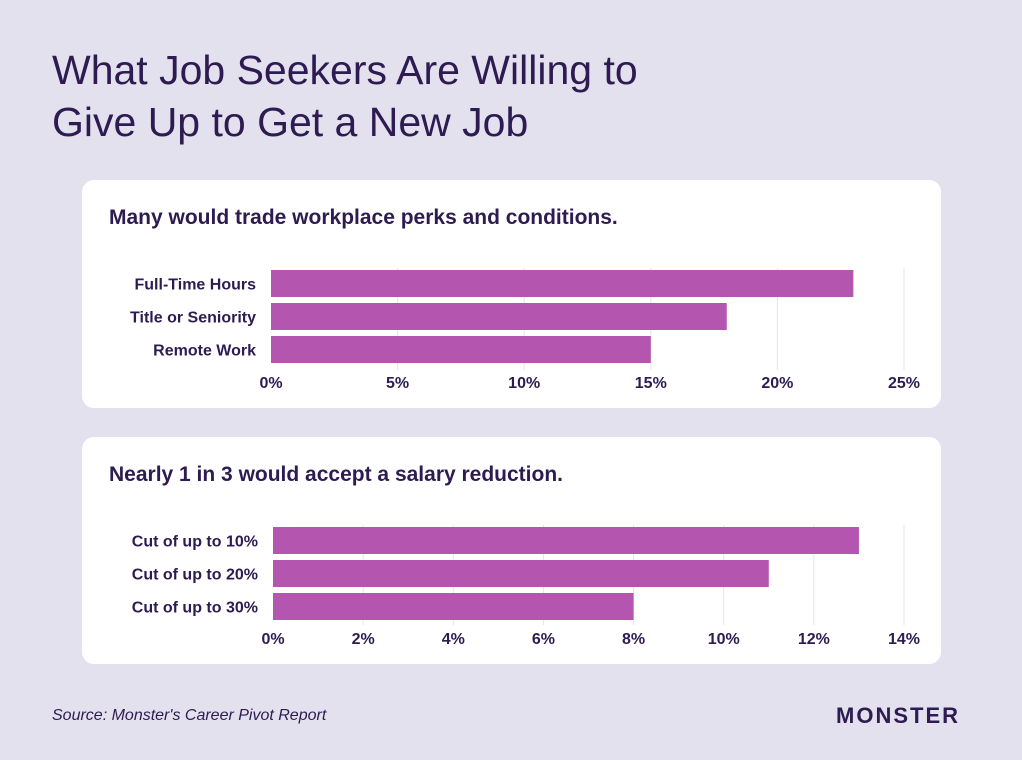  What do you see at coordinates (195, 608) in the screenshot?
I see `category-label: Cut of up to 30%` at bounding box center [195, 608].